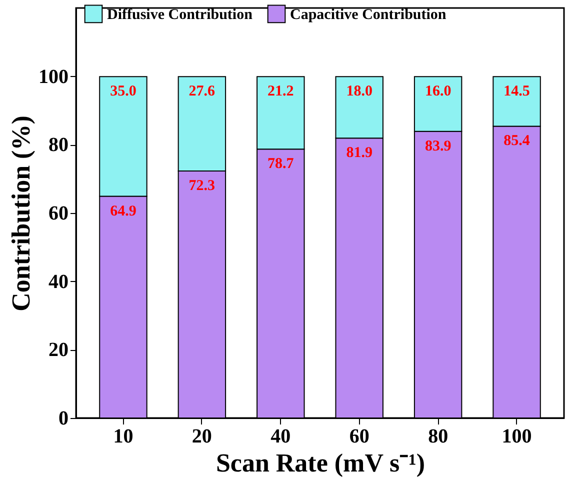 The image size is (572, 482). What do you see at coordinates (123, 92) in the screenshot?
I see `data-label: 35.0` at bounding box center [123, 92].